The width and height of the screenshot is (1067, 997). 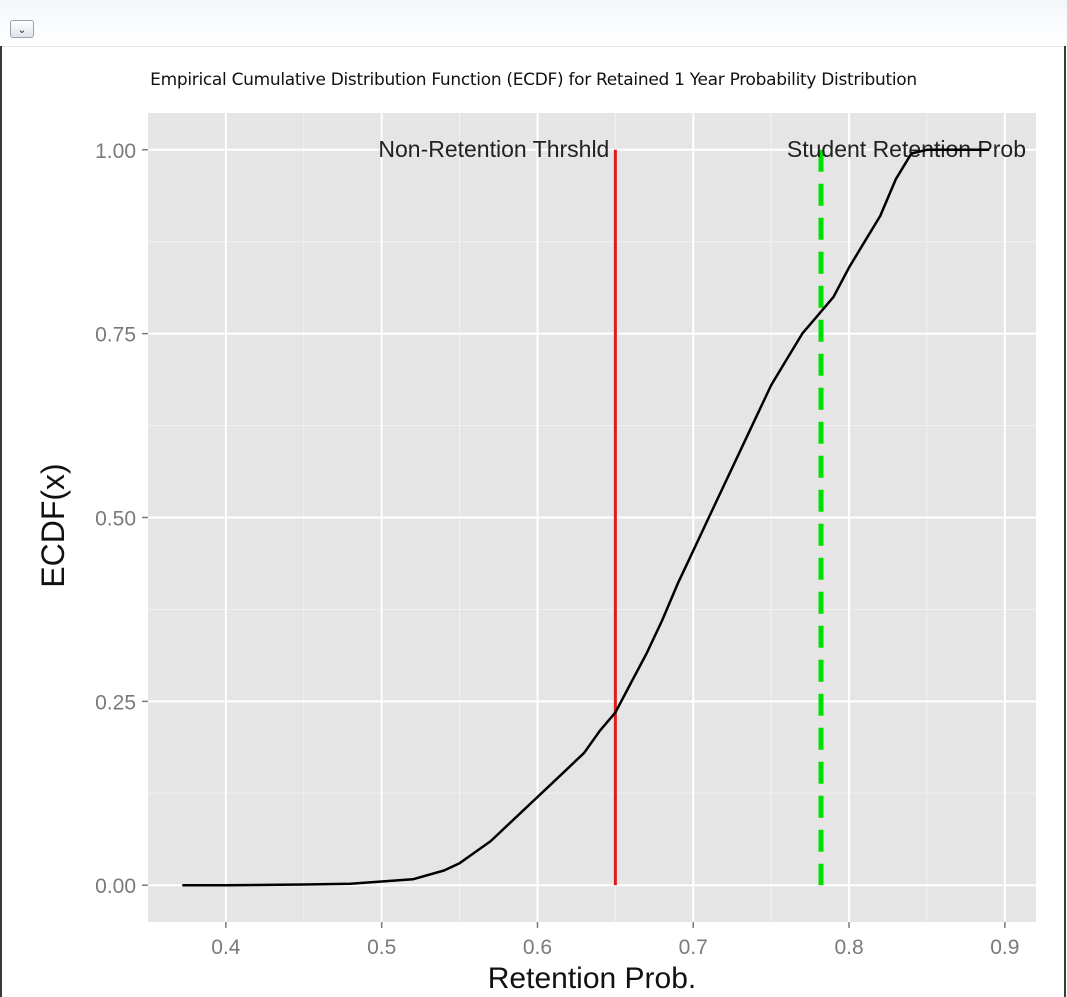 What do you see at coordinates (115, 702) in the screenshot?
I see `y-tick-label: 0.25` at bounding box center [115, 702].